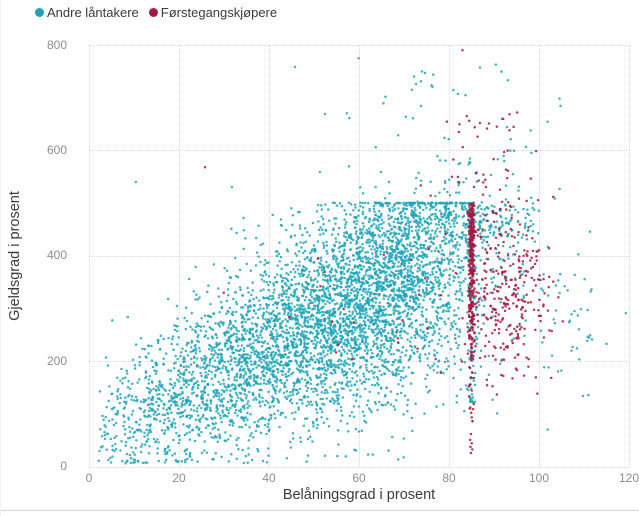 The image size is (639, 516). Describe the element at coordinates (179, 478) in the screenshot. I see `x-tick-label-20: 20` at that location.